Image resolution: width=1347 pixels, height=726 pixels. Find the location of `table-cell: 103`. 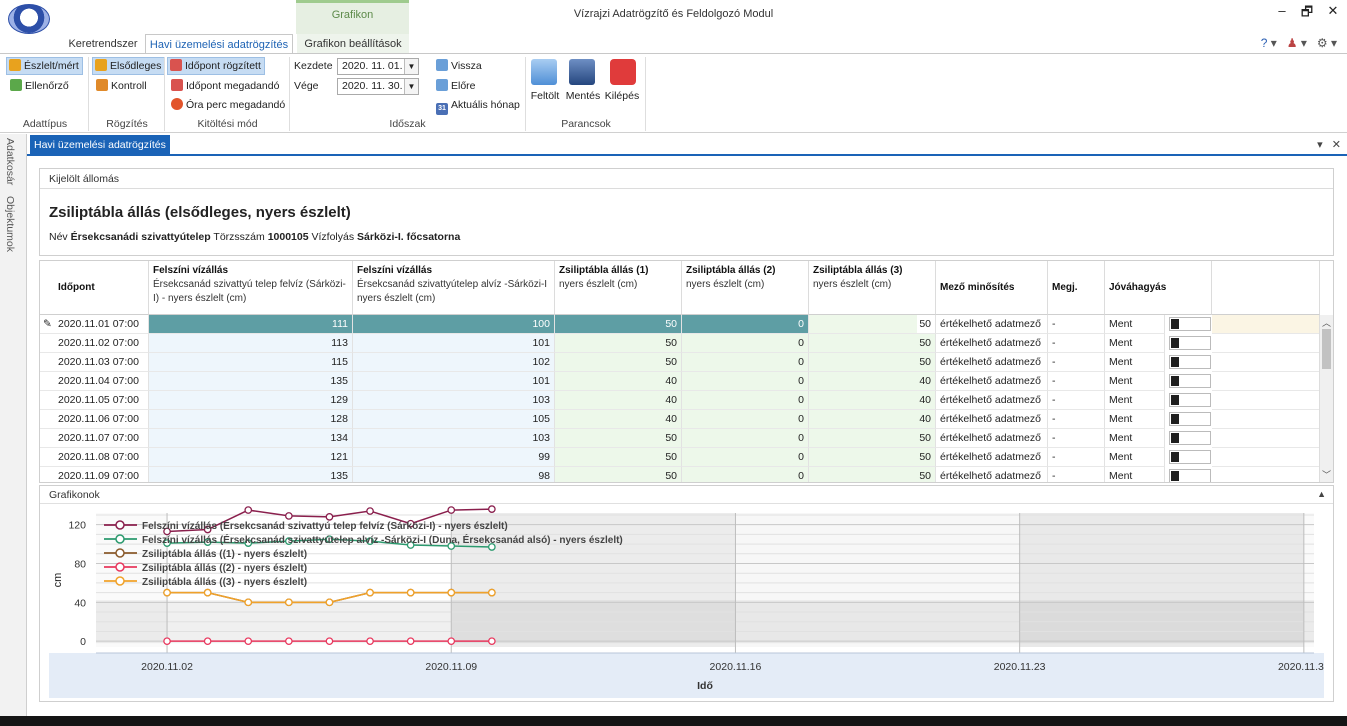

table-cell: 103 is located at coordinates (454, 400).